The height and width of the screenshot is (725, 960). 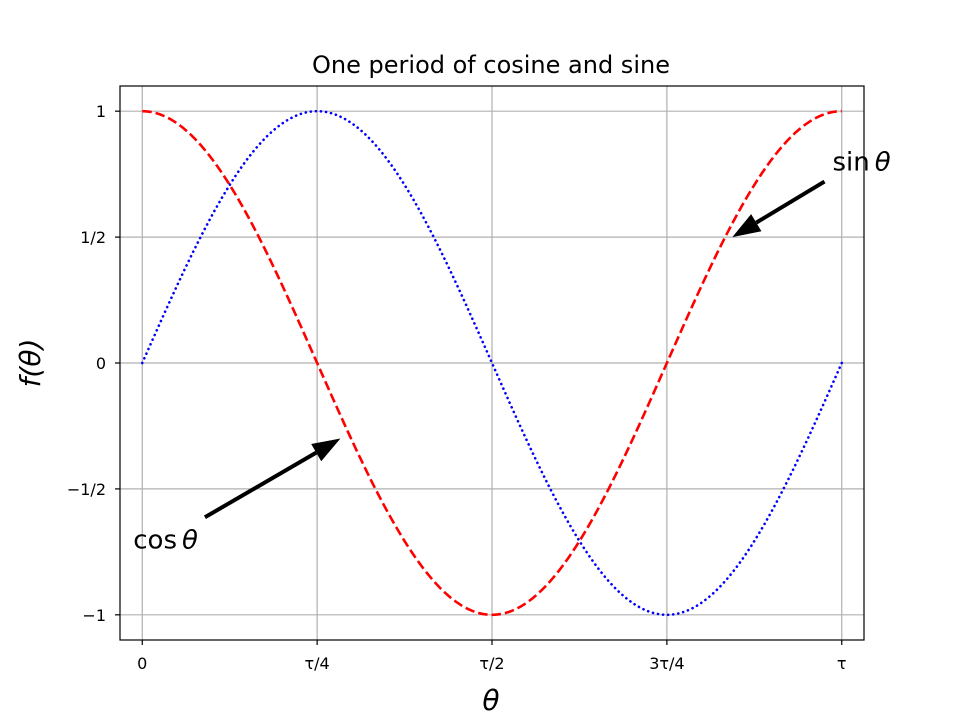 What do you see at coordinates (842, 663) in the screenshot?
I see `x-tick-label: τ` at bounding box center [842, 663].